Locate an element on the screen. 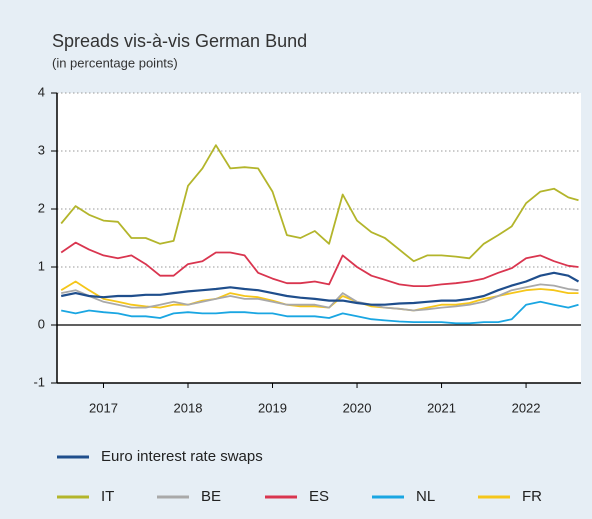 The image size is (592, 519). x-tick-label: 2021 is located at coordinates (441, 407).